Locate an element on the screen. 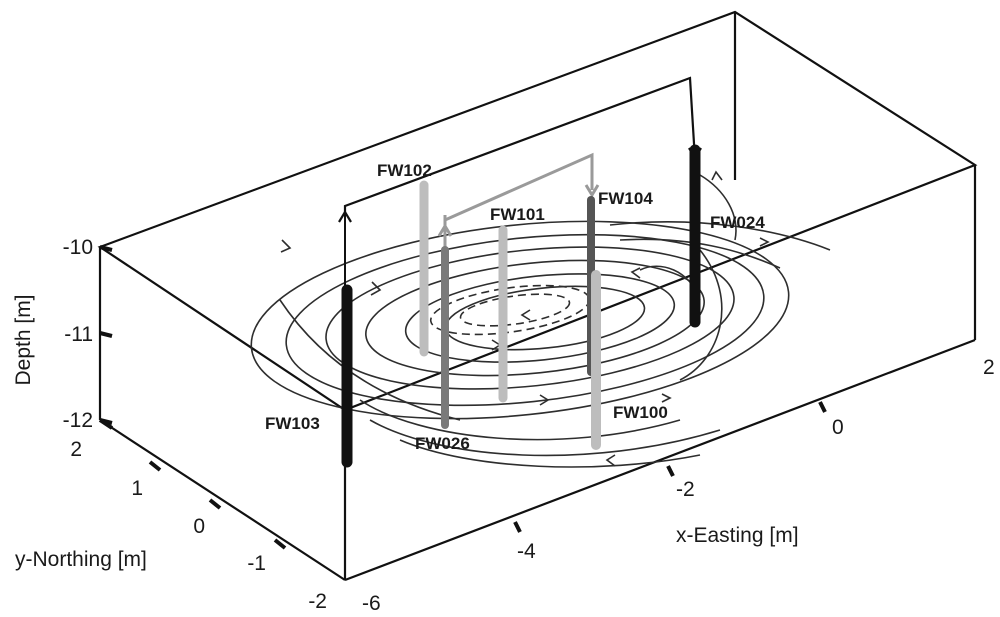 This screenshot has width=1000, height=617. easting-tick-3: 0 is located at coordinates (838, 427).